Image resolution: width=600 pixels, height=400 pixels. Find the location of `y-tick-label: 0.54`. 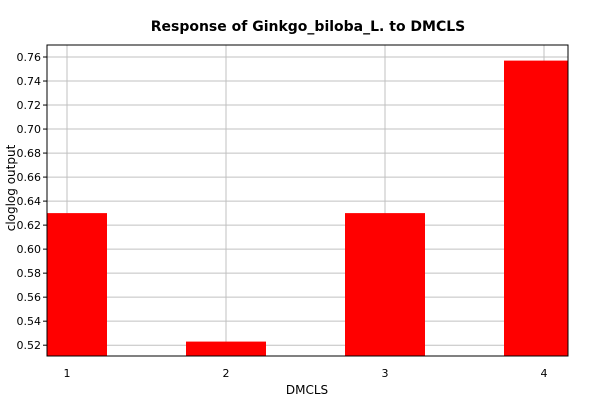

y-tick-label: 0.54 is located at coordinates (29, 321).